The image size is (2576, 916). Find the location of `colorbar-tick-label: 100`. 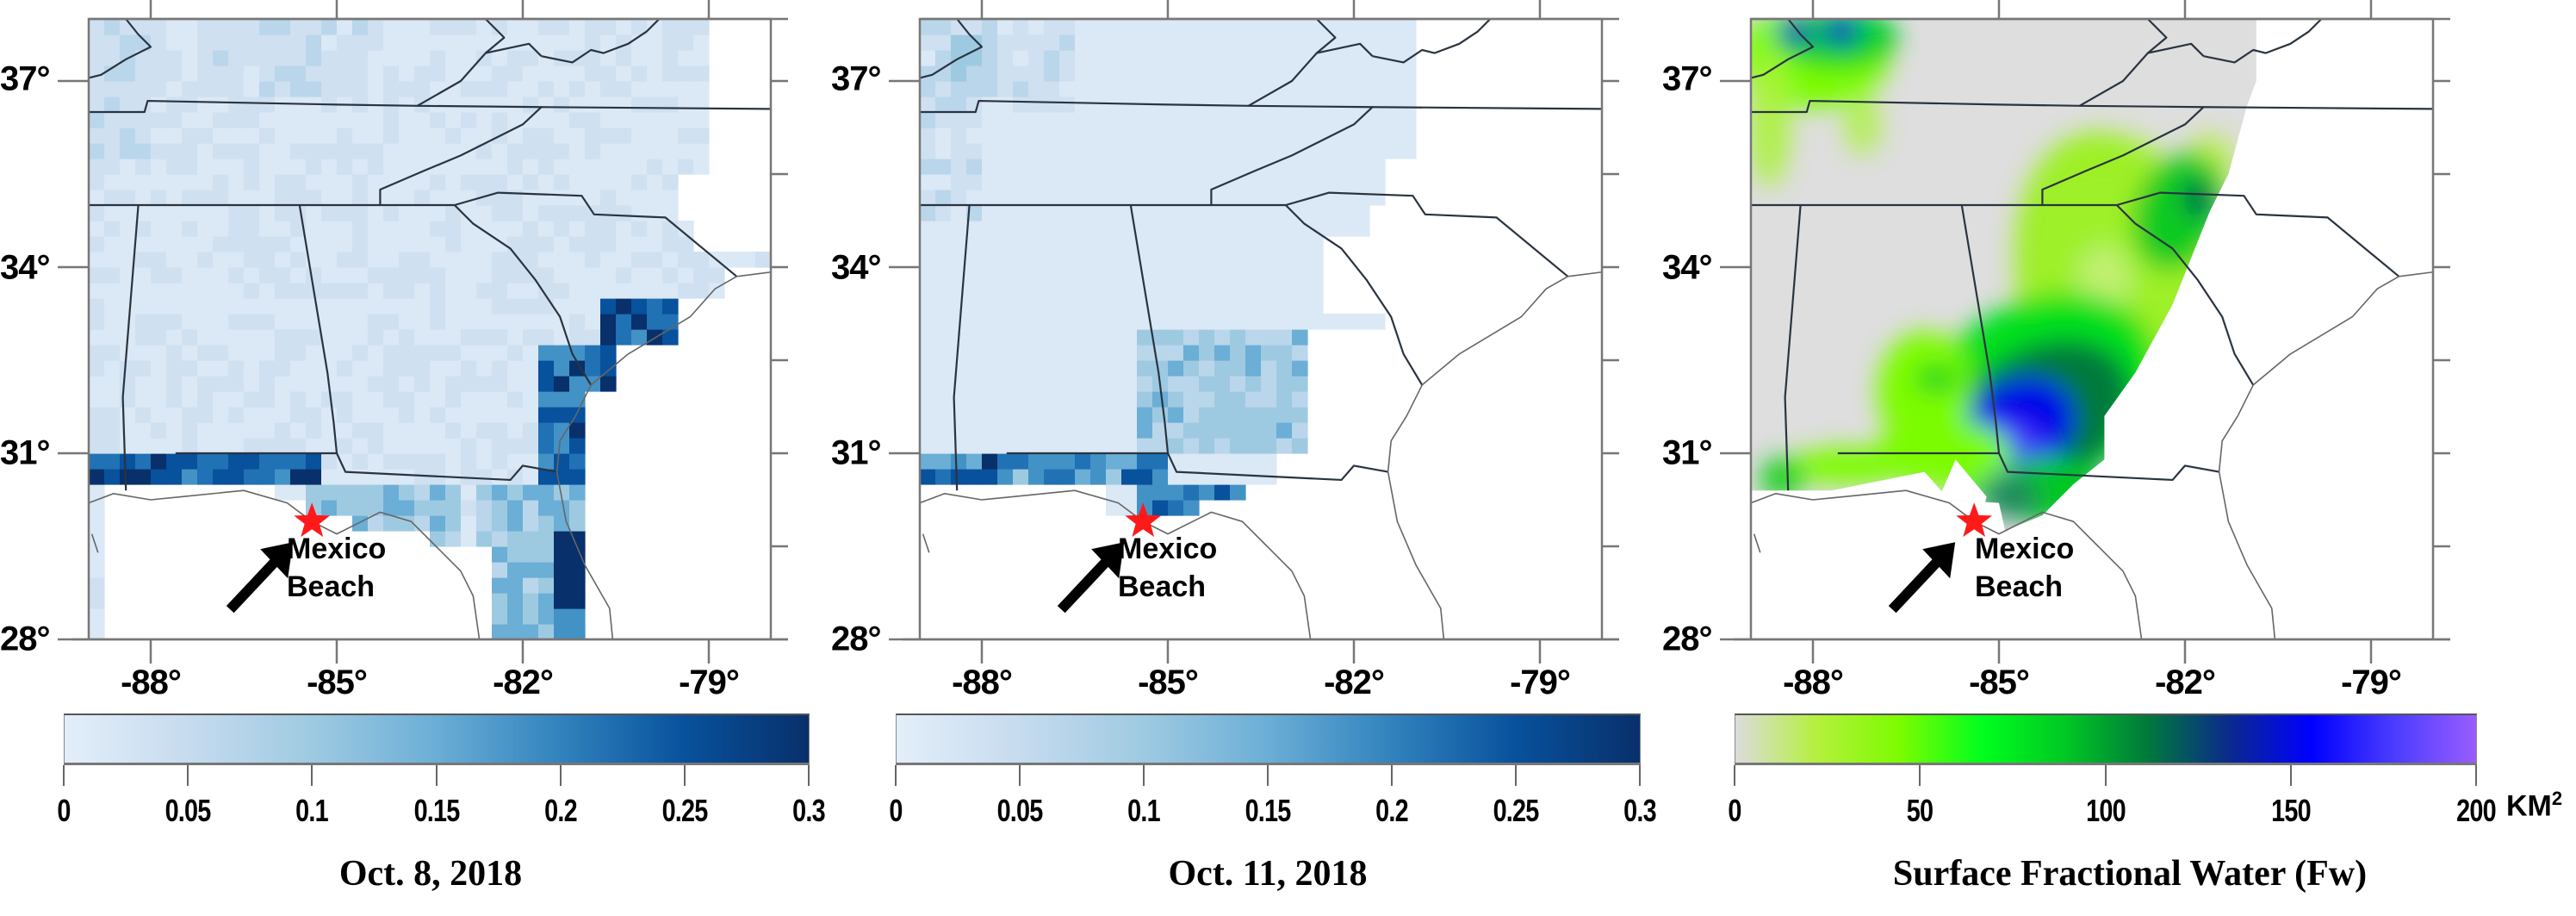

colorbar-tick-label: 100 is located at coordinates (2105, 810).